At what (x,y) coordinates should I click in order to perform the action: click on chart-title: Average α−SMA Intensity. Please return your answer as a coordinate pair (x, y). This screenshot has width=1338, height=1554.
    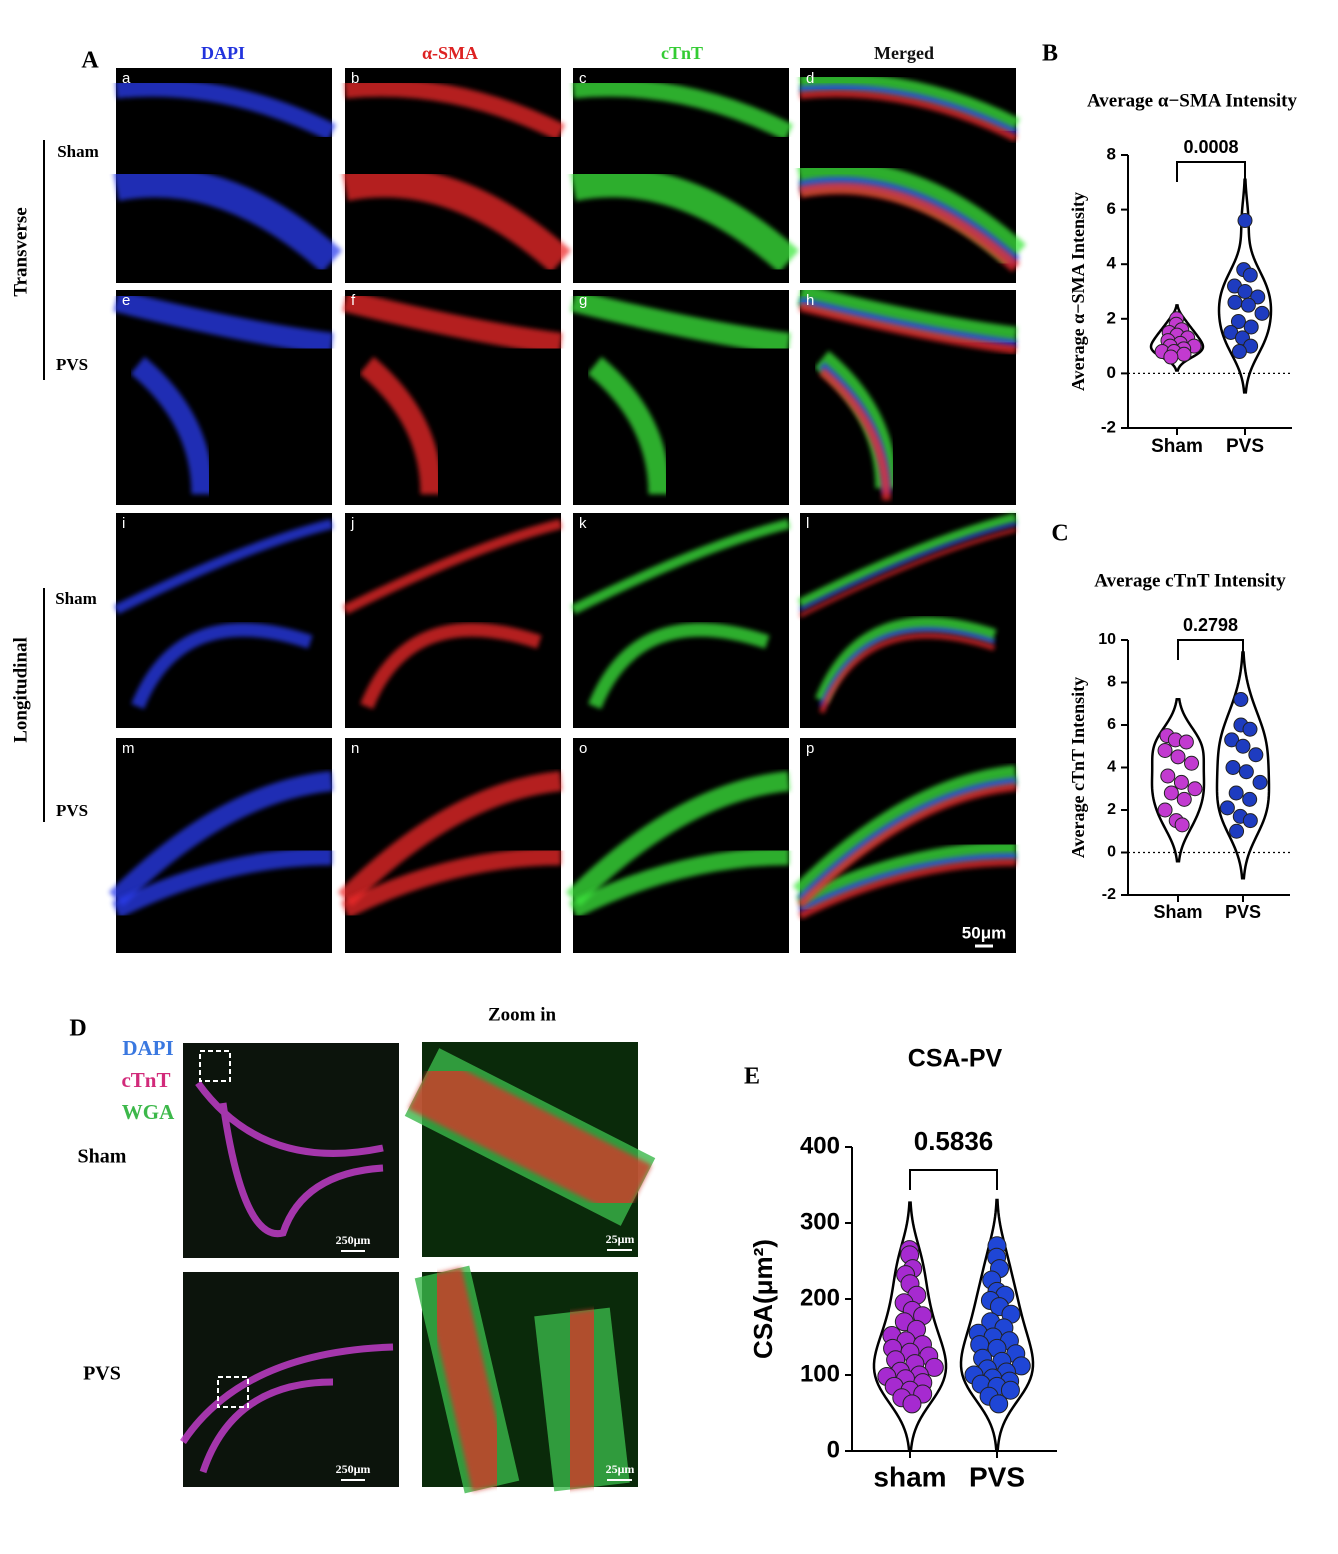
    Looking at the image, I should click on (1192, 100).